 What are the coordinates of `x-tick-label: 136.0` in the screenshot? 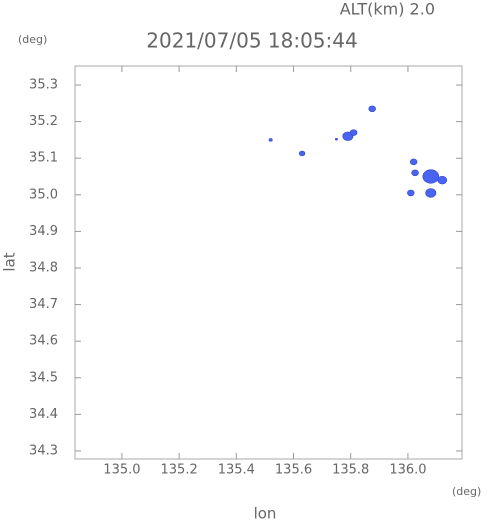 It's located at (407, 470).